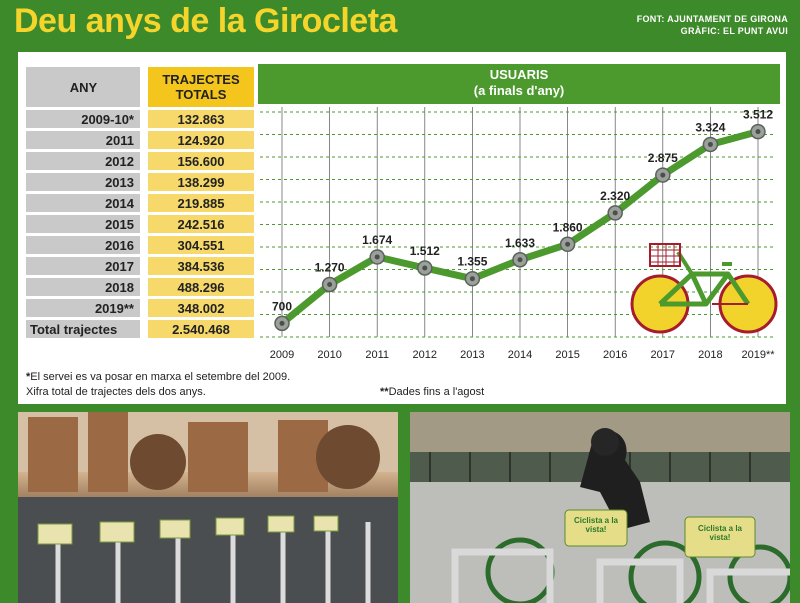 The height and width of the screenshot is (603, 800). I want to click on page-title: Deu anys de la Girocleta, so click(205, 21).